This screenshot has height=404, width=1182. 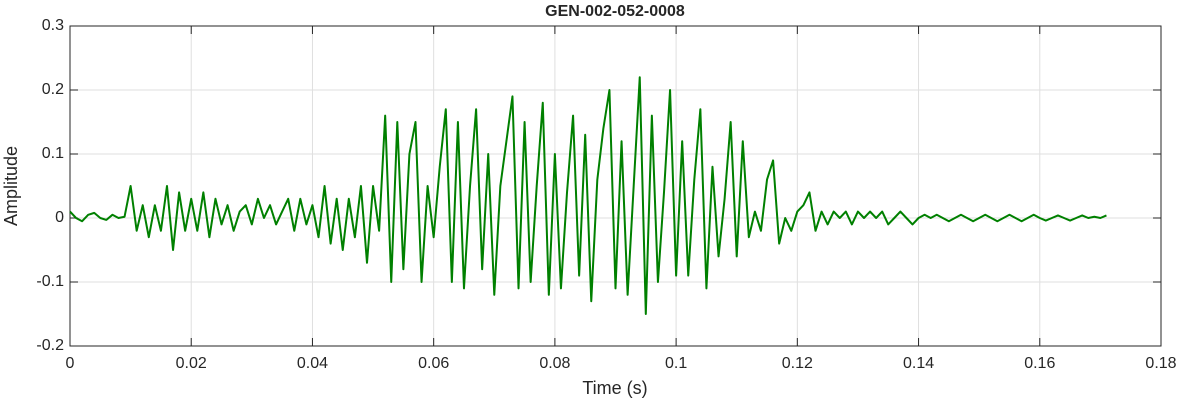 What do you see at coordinates (53, 89) in the screenshot?
I see `y-tick-label: 0.2` at bounding box center [53, 89].